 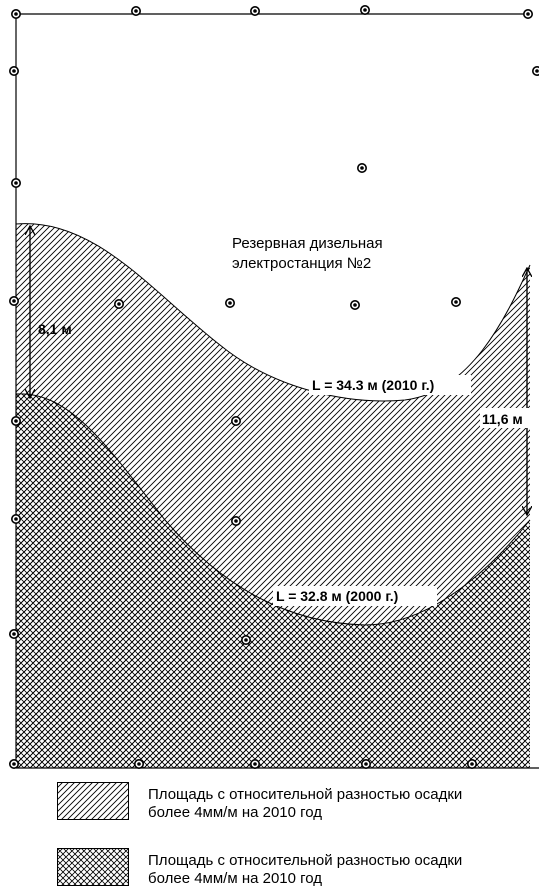 I want to click on hatch-swatch-icon, so click(x=93, y=801).